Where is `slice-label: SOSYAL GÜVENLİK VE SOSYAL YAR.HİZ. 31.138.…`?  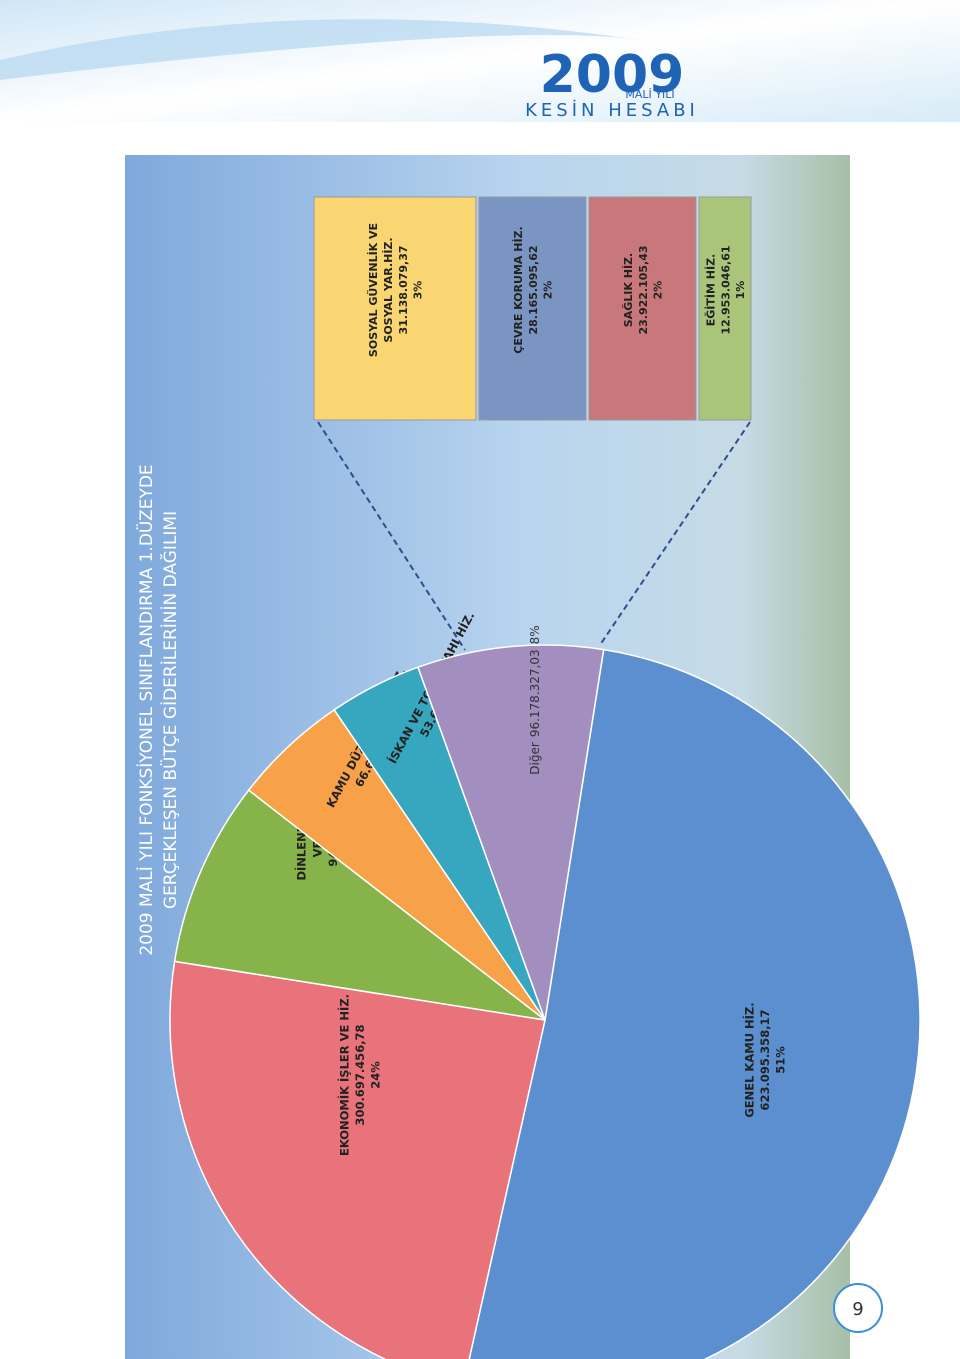
slice-label: SOSYAL GÜVENLİK VE SOSYAL YAR.HİZ. 31.138.… is located at coordinates (395, 290).